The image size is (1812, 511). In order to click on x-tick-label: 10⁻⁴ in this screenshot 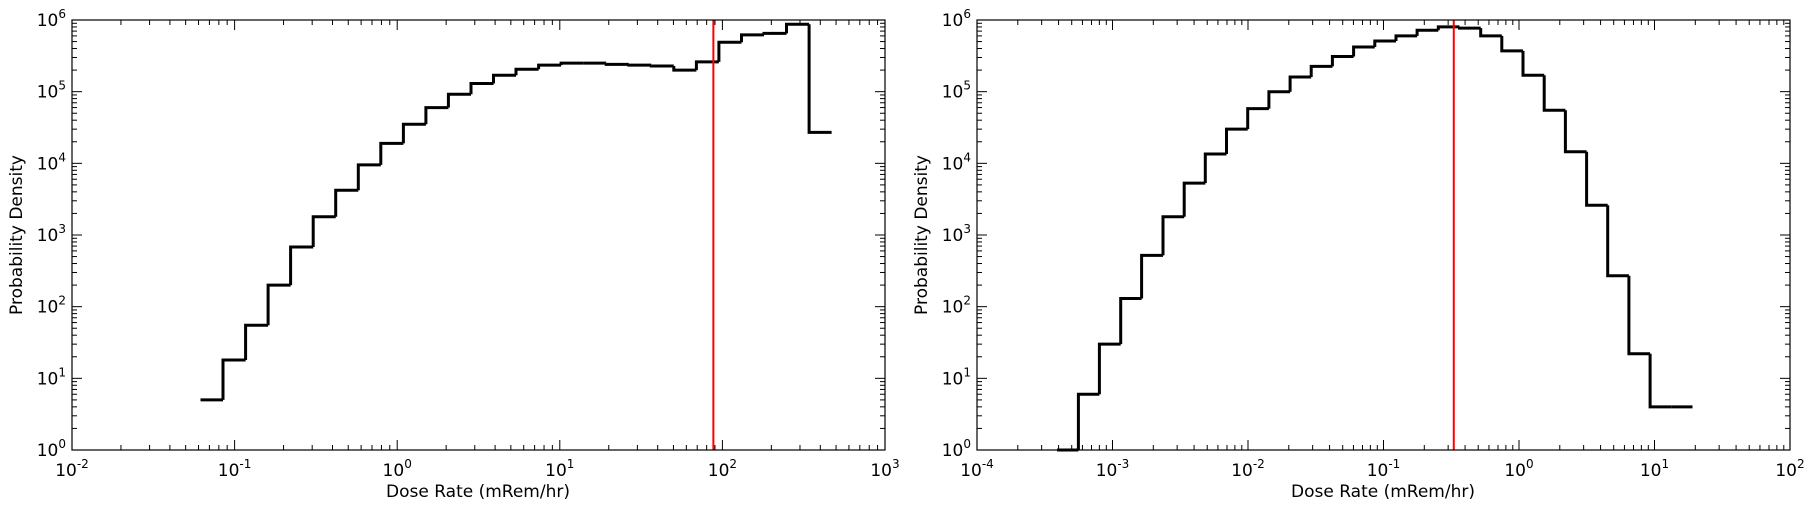, I will do `click(977, 469)`.